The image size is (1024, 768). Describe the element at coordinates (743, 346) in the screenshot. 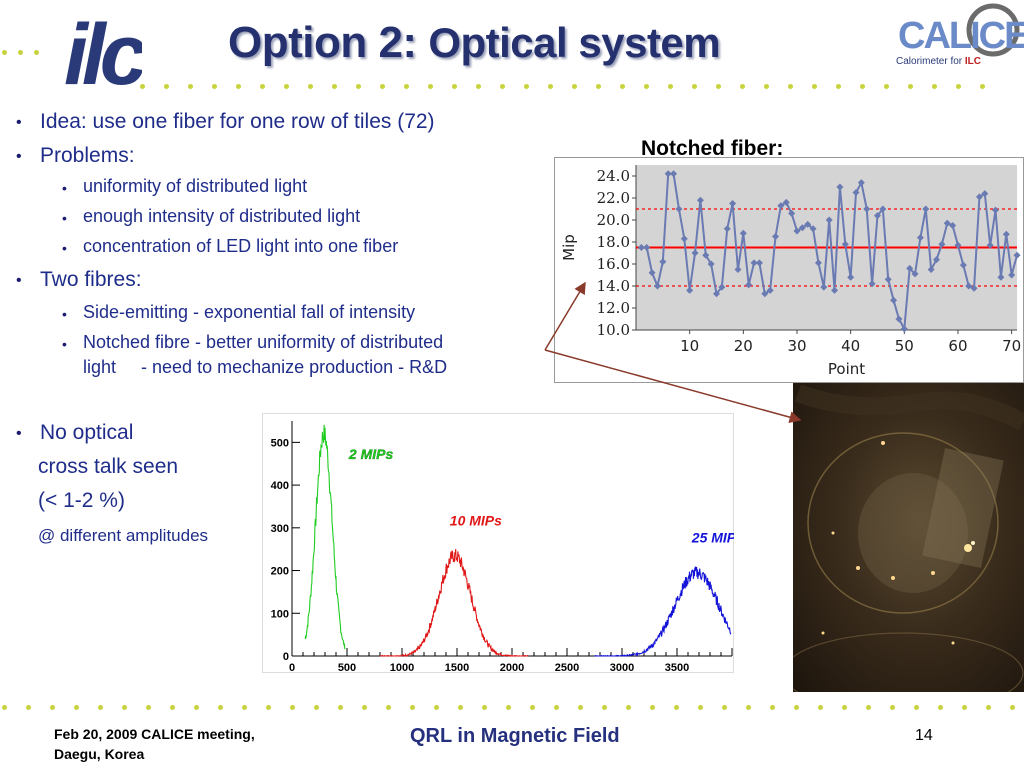

I see `x-tick-label: 20` at that location.